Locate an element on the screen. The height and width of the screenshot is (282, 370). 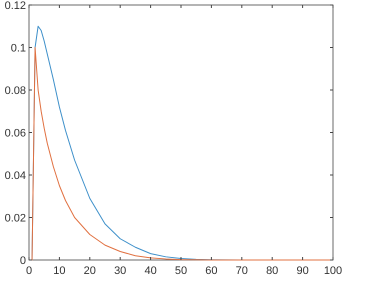
y-tick-label: 0.1 is located at coordinates (18, 48).